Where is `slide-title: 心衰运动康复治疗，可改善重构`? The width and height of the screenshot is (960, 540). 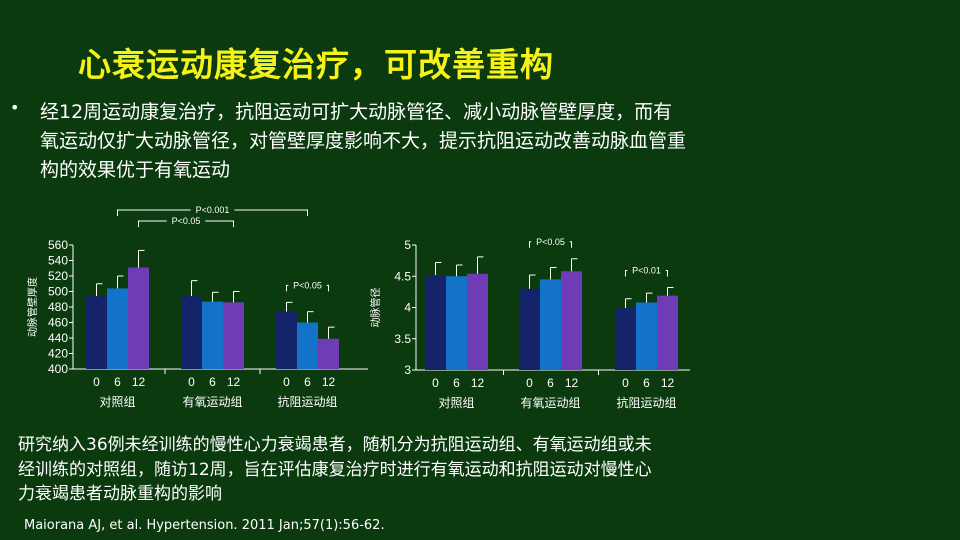 slide-title: 心衰运动康复治疗，可改善重构 is located at coordinates (316, 64).